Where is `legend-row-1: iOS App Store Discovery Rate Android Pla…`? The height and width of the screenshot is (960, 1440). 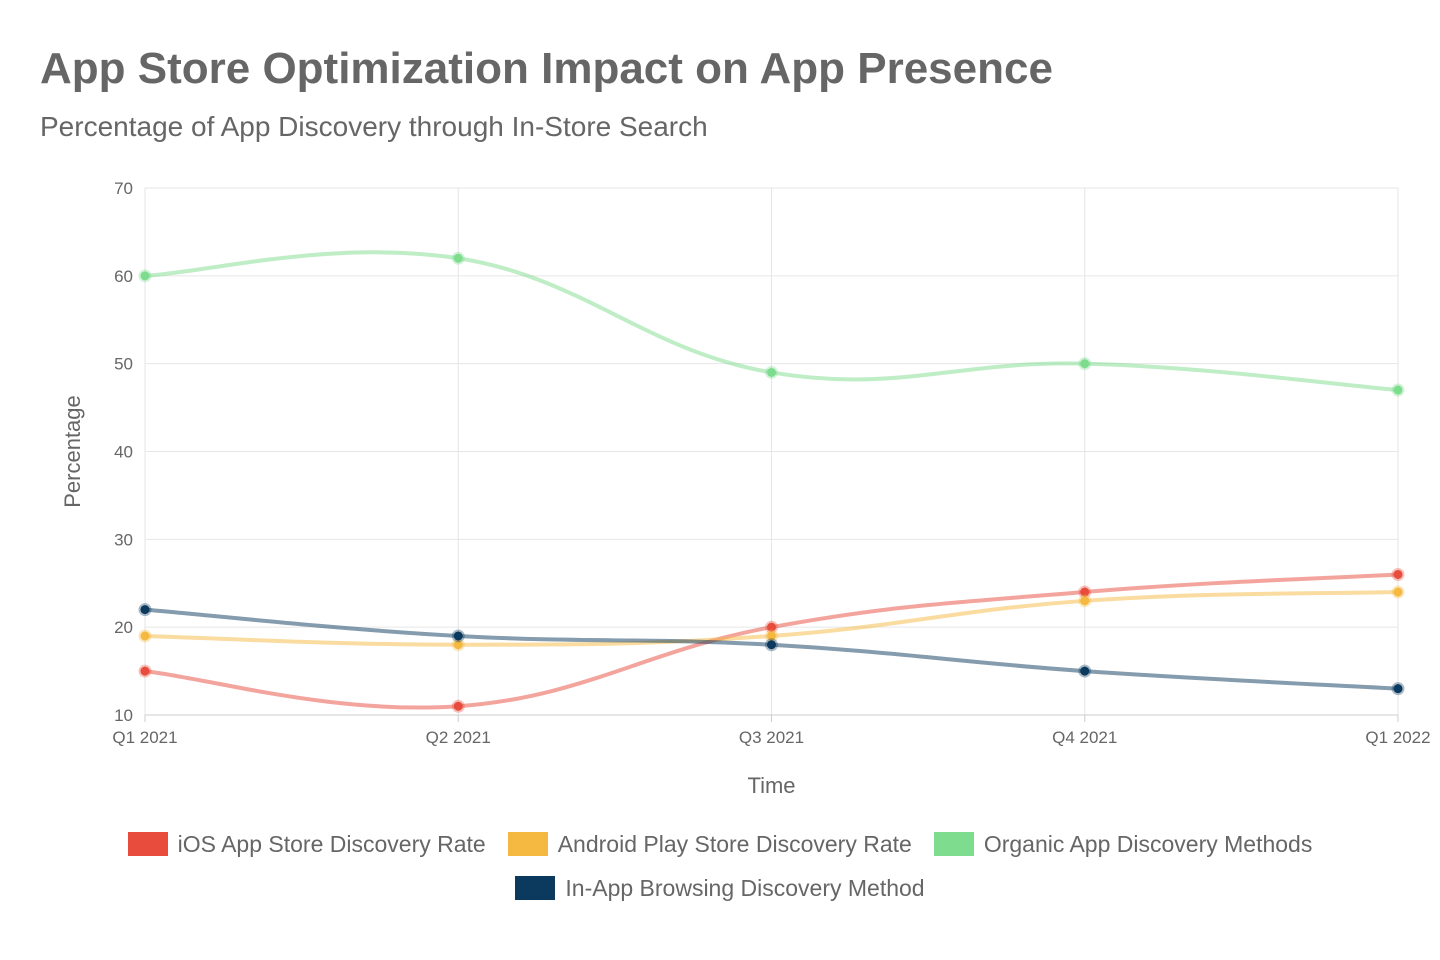
legend-row-1: iOS App Store Discovery Rate Android Pla… is located at coordinates (720, 843).